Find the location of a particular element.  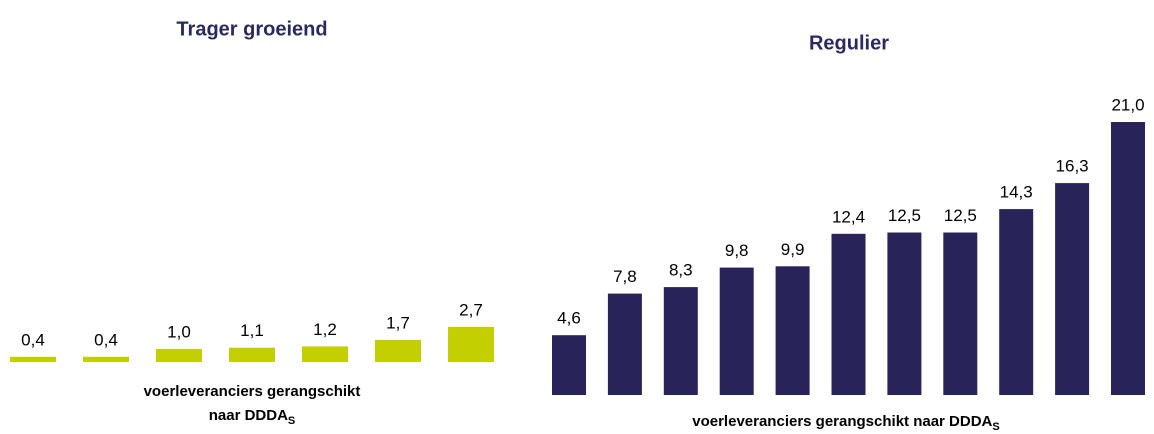

x-axis-label-text: voerleveranciers gerangschikt is located at coordinates (252, 391).